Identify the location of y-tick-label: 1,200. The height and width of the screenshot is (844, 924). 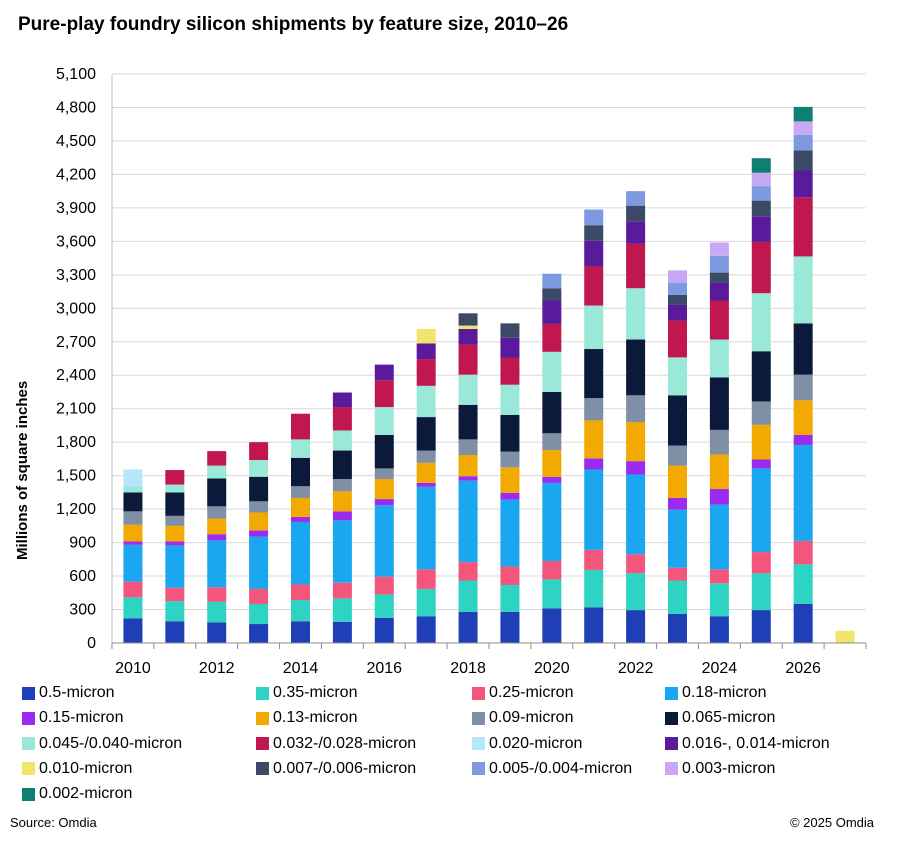
(76, 509).